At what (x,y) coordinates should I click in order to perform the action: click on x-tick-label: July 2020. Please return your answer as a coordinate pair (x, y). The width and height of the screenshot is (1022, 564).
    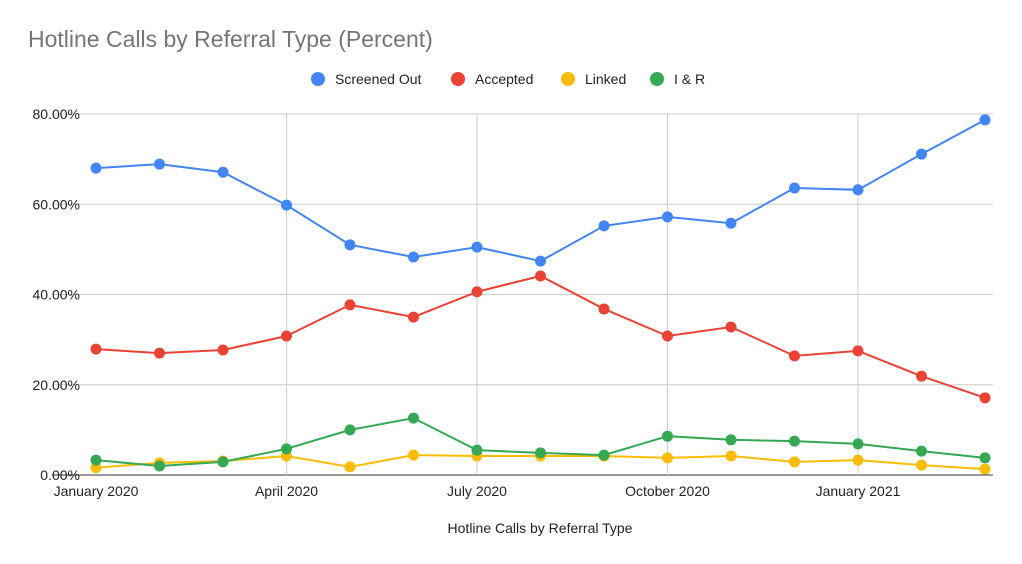
    Looking at the image, I should click on (477, 491).